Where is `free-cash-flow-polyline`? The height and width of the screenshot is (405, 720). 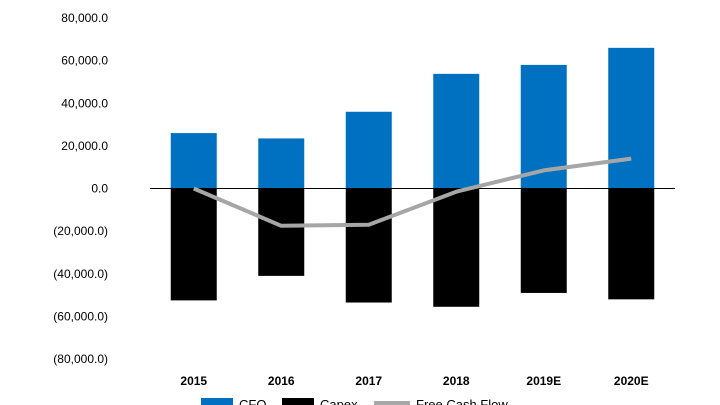 free-cash-flow-polyline is located at coordinates (412, 192).